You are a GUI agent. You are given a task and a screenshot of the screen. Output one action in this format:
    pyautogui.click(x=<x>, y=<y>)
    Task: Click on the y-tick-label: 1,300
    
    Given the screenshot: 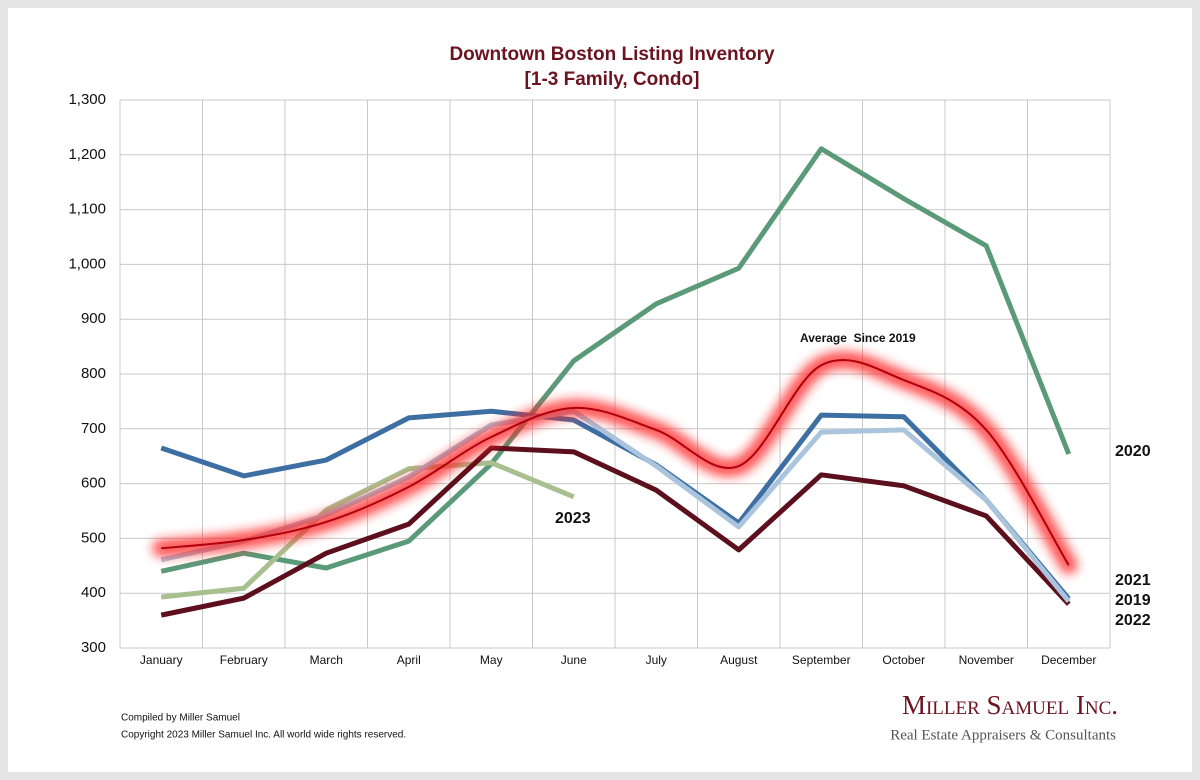 What is the action you would take?
    pyautogui.click(x=87, y=99)
    